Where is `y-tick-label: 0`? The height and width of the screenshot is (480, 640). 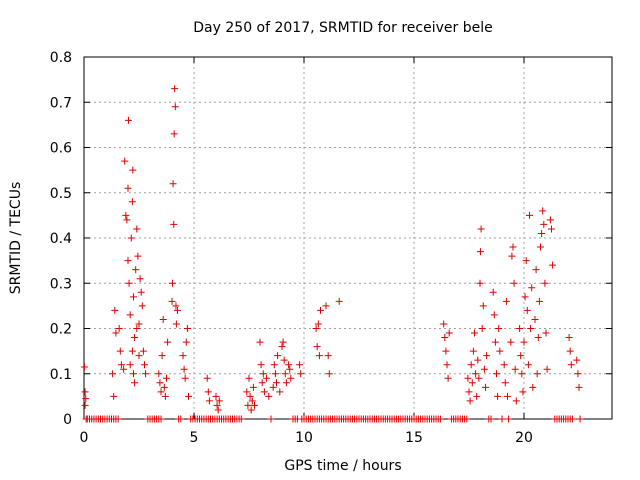 y-tick-label: 0 is located at coordinates (67, 420).